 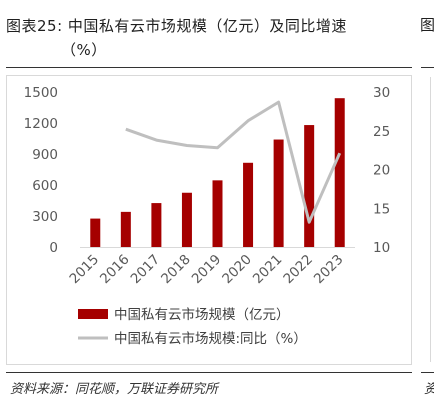 I want to click on adjacent-title-fragment: 图, so click(x=427, y=25).